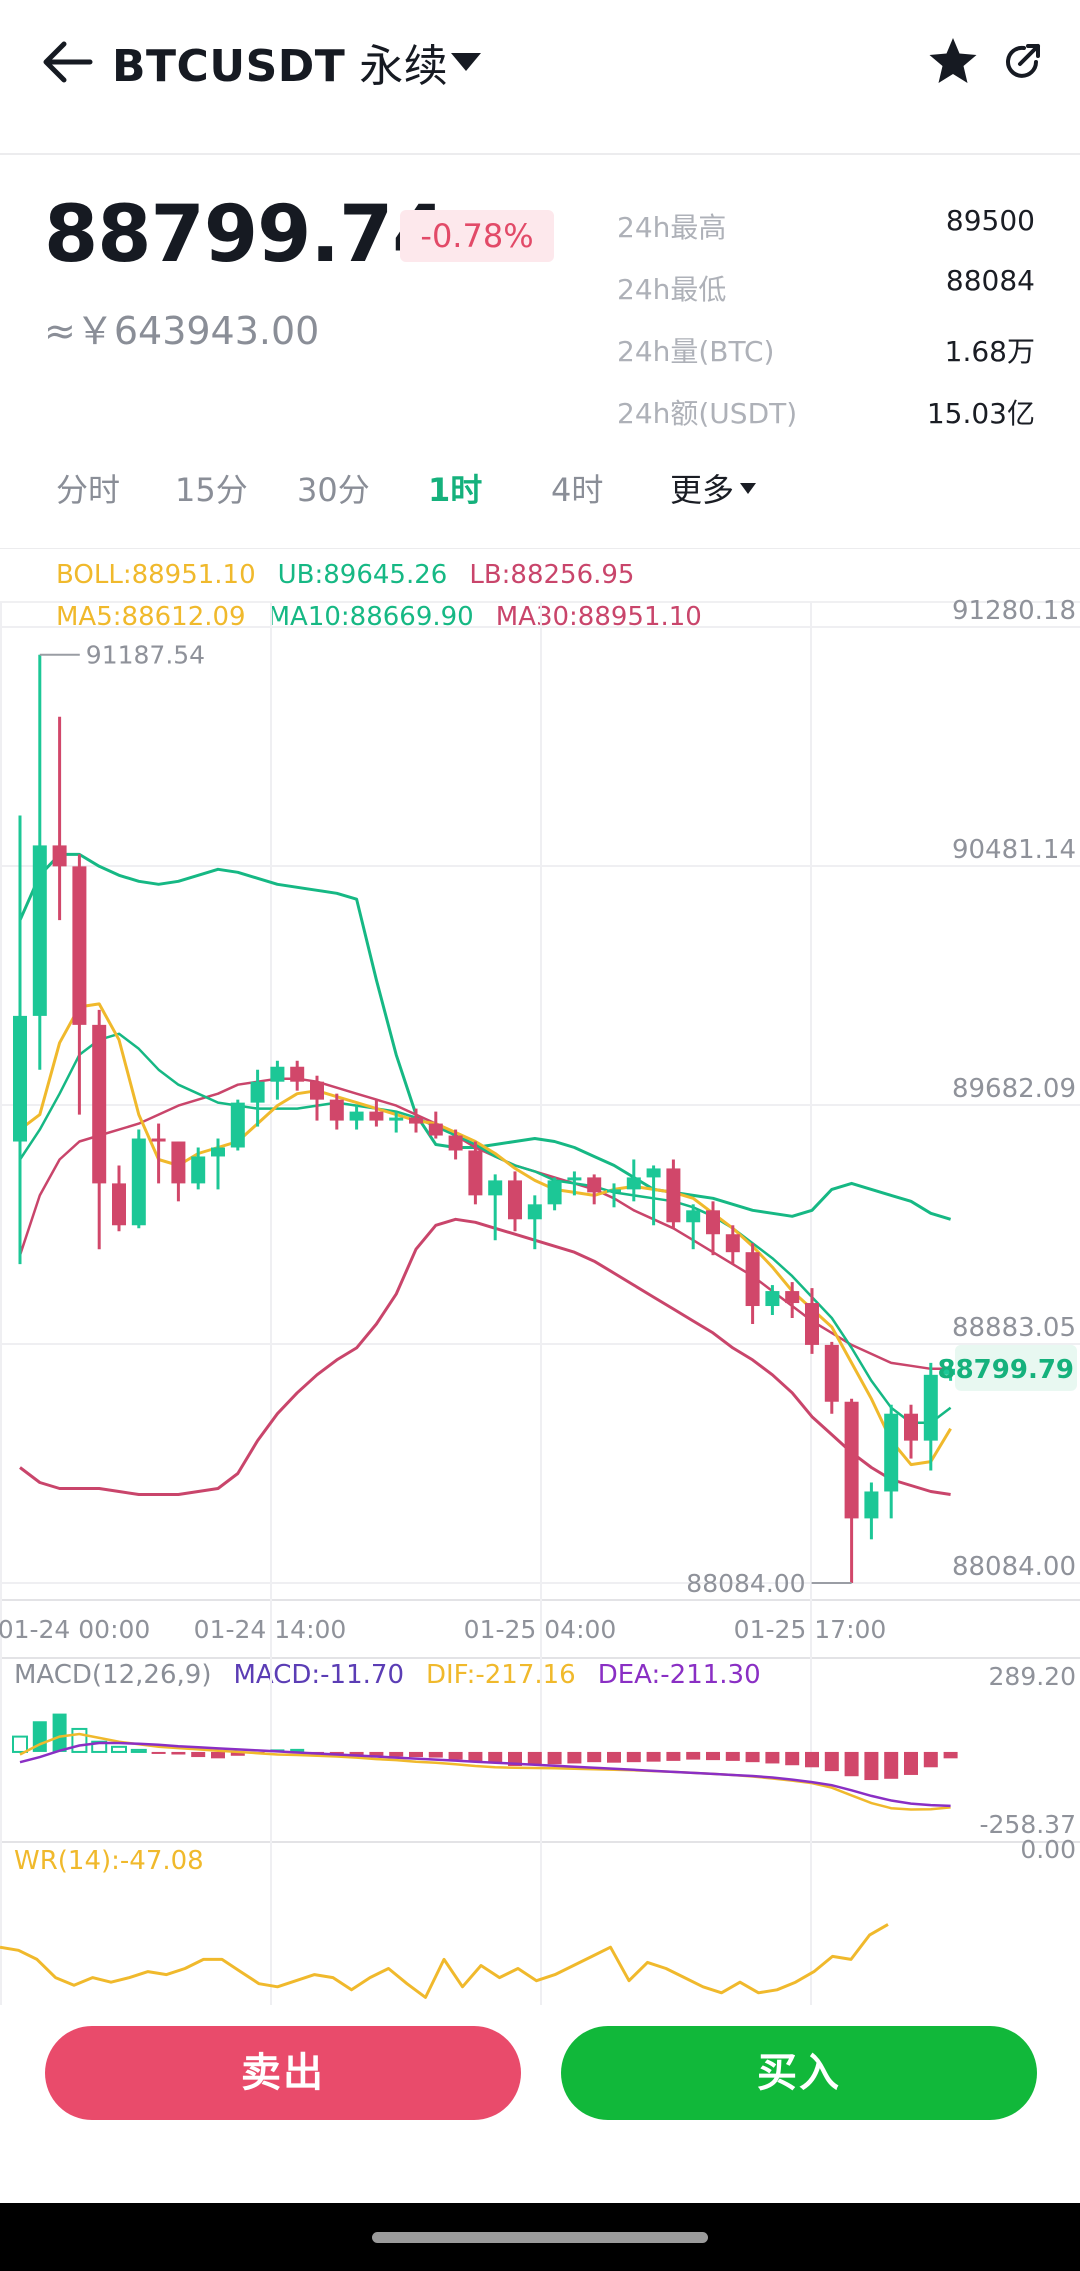 This screenshot has width=1080, height=2271. What do you see at coordinates (672, 227) in the screenshot?
I see `stat-high-label: 24h最高` at bounding box center [672, 227].